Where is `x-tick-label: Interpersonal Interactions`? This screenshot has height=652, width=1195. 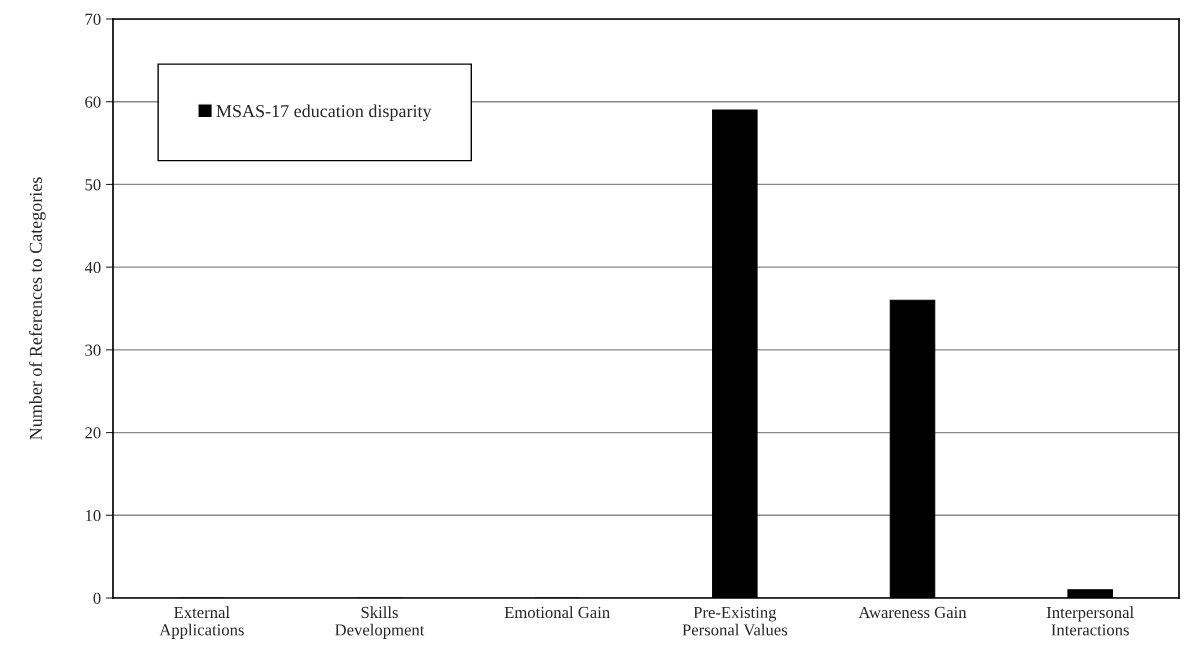
x-tick-label: Interpersonal Interactions is located at coordinates (1090, 621).